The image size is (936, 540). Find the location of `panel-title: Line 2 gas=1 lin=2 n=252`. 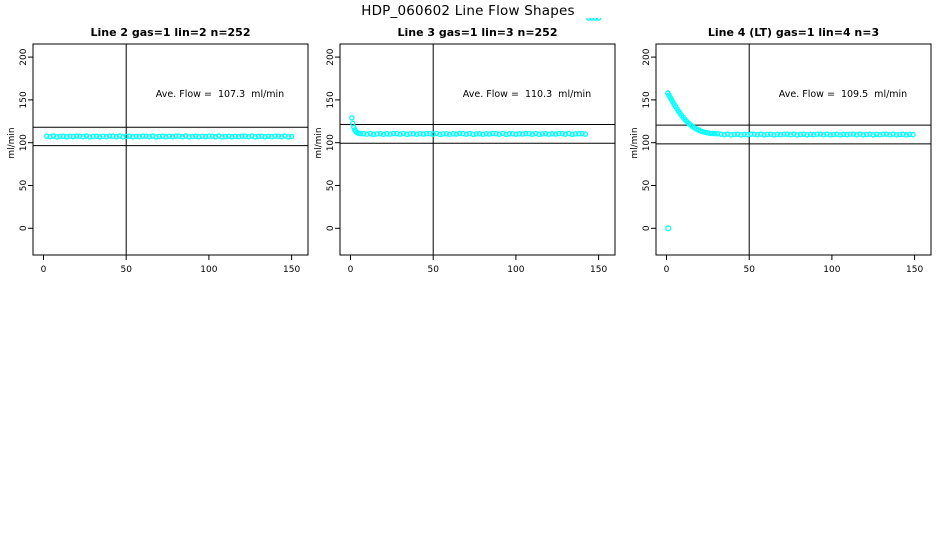

panel-title: Line 2 gas=1 lin=2 n=252 is located at coordinates (170, 32).